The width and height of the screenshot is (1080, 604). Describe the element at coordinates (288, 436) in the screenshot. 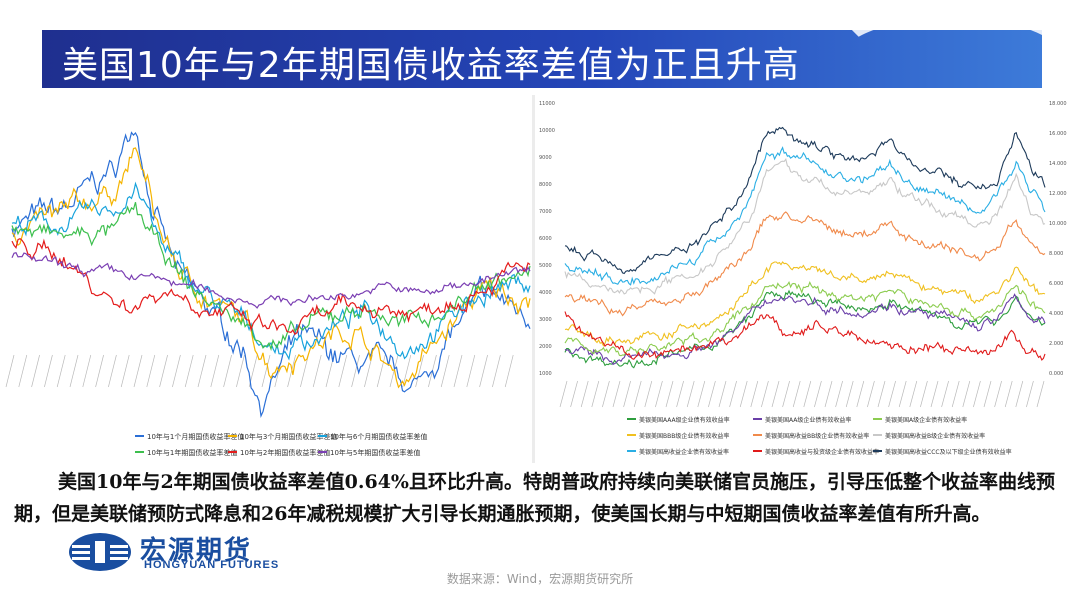

I see `legend-label: 10年与3个月期国债收益率差值` at that location.